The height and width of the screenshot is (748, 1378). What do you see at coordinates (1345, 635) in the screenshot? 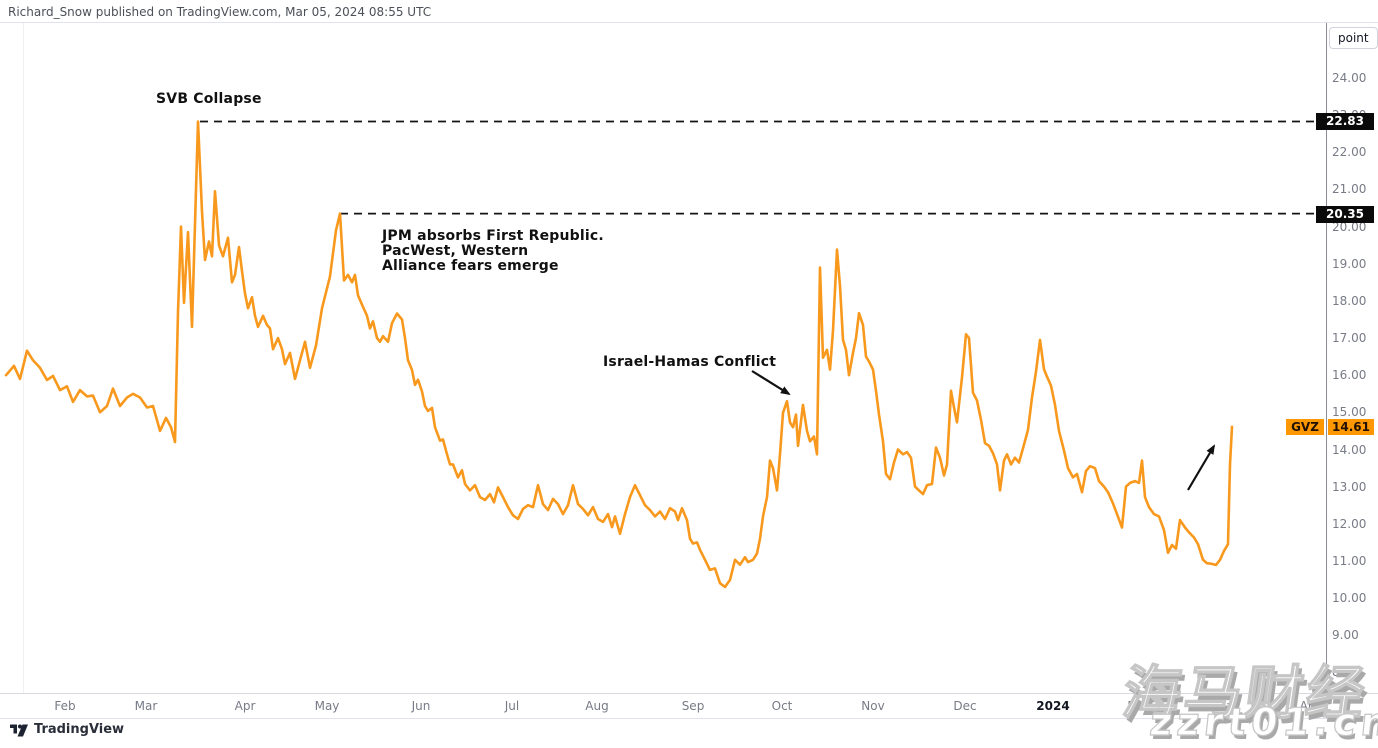
I see `price-tick-label: 9.00` at bounding box center [1345, 635].